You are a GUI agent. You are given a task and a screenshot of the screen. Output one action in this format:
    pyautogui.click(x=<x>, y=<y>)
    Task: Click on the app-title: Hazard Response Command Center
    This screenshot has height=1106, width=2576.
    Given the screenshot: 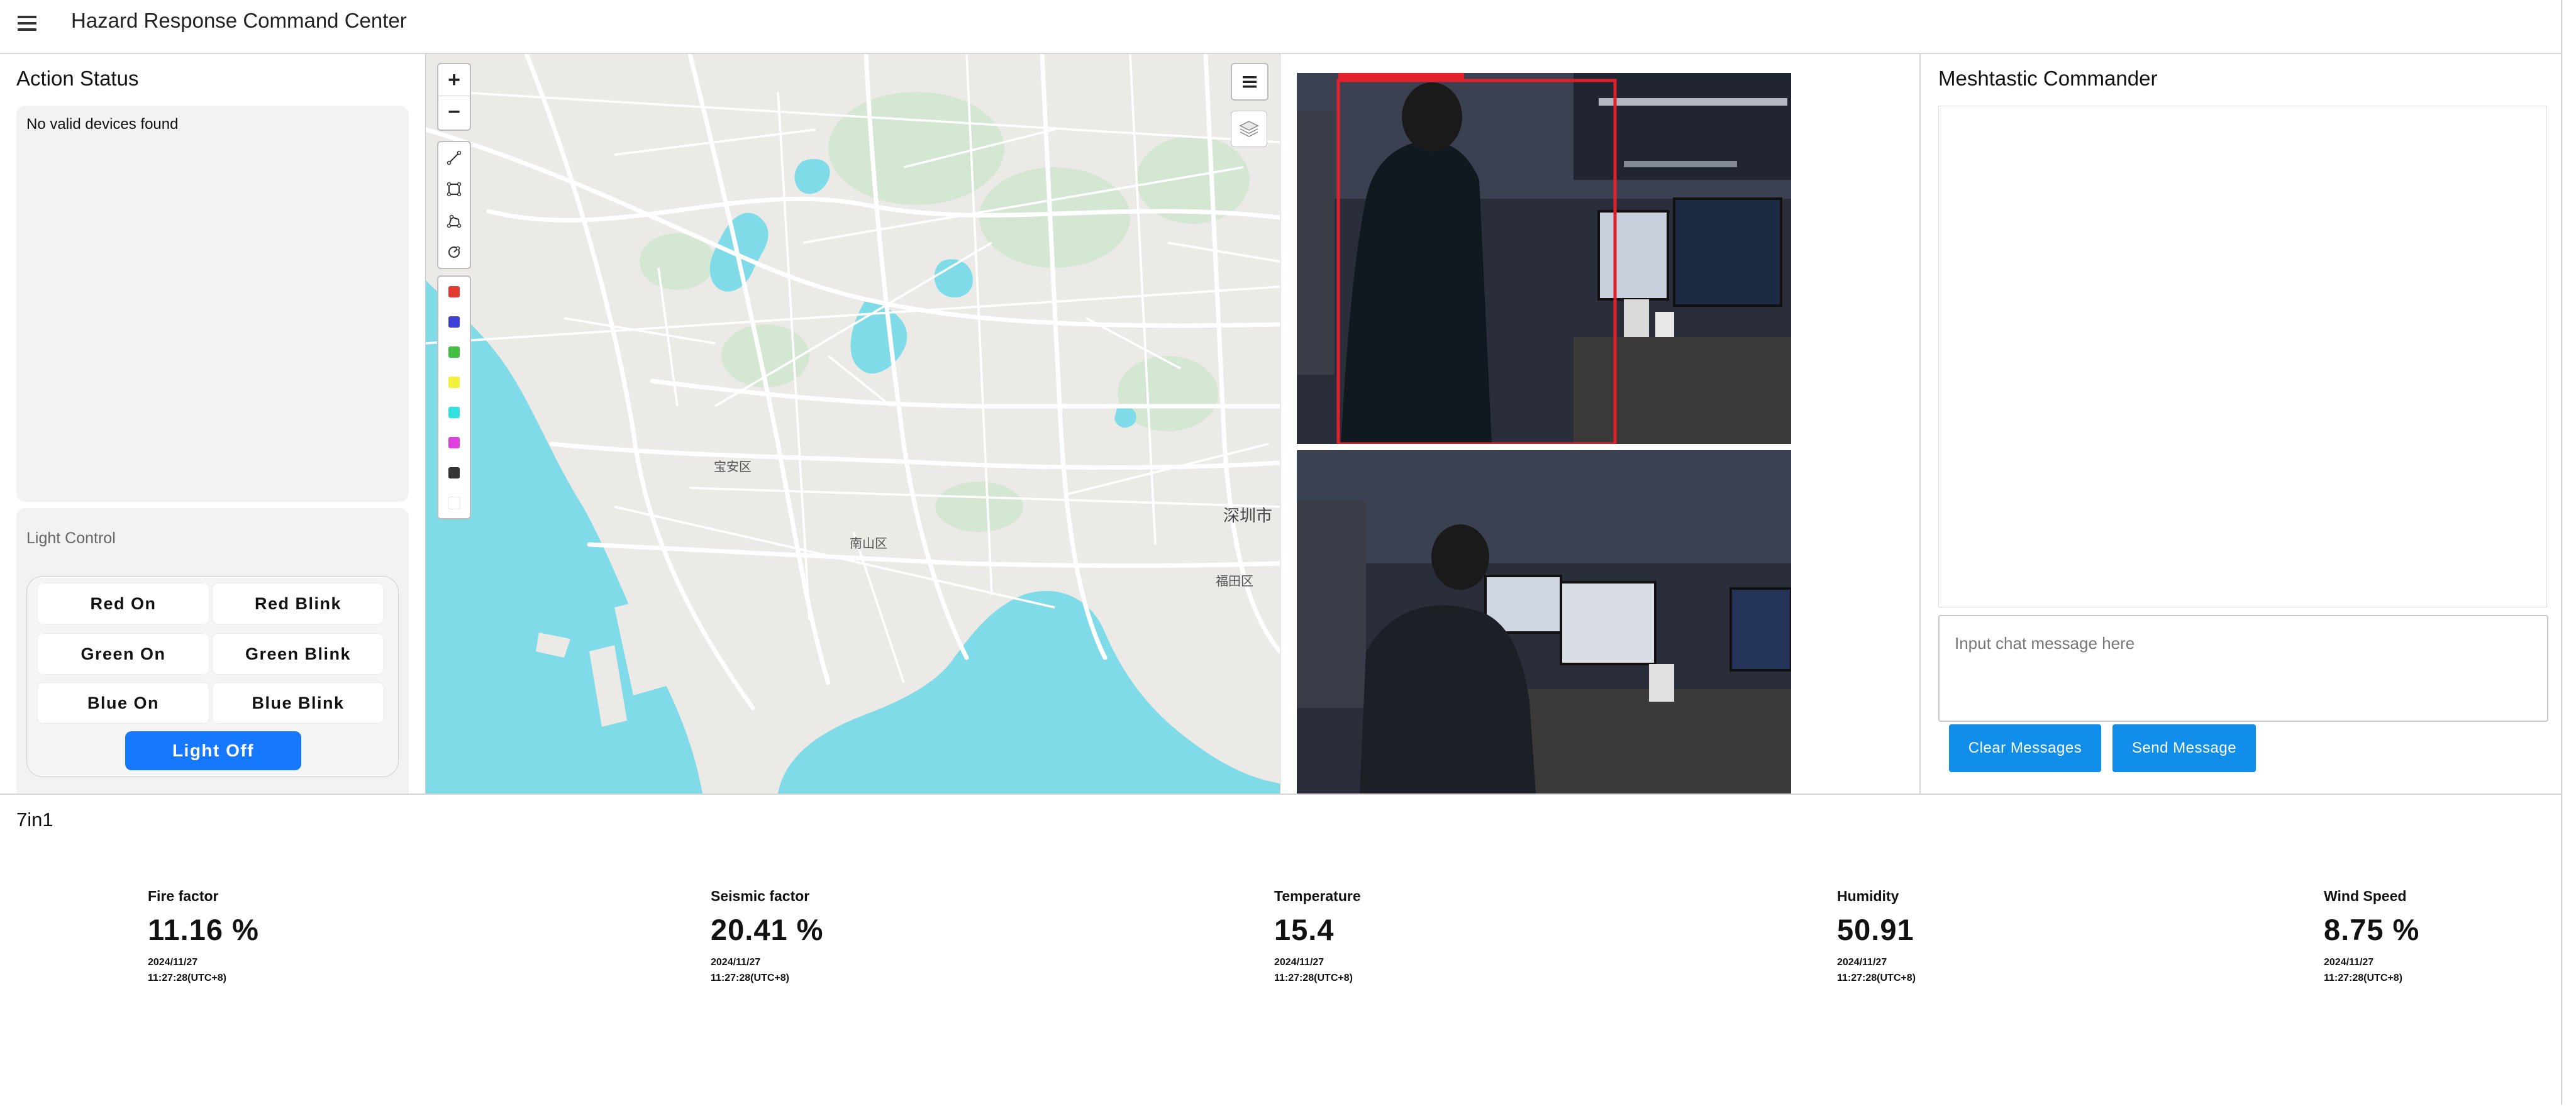 What is the action you would take?
    pyautogui.click(x=239, y=20)
    